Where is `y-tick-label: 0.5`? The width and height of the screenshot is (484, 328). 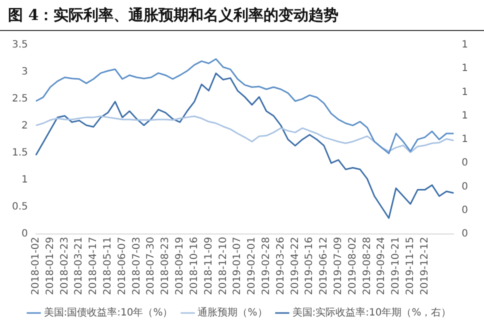
y-tick-label: 0.5 is located at coordinates (20, 206).